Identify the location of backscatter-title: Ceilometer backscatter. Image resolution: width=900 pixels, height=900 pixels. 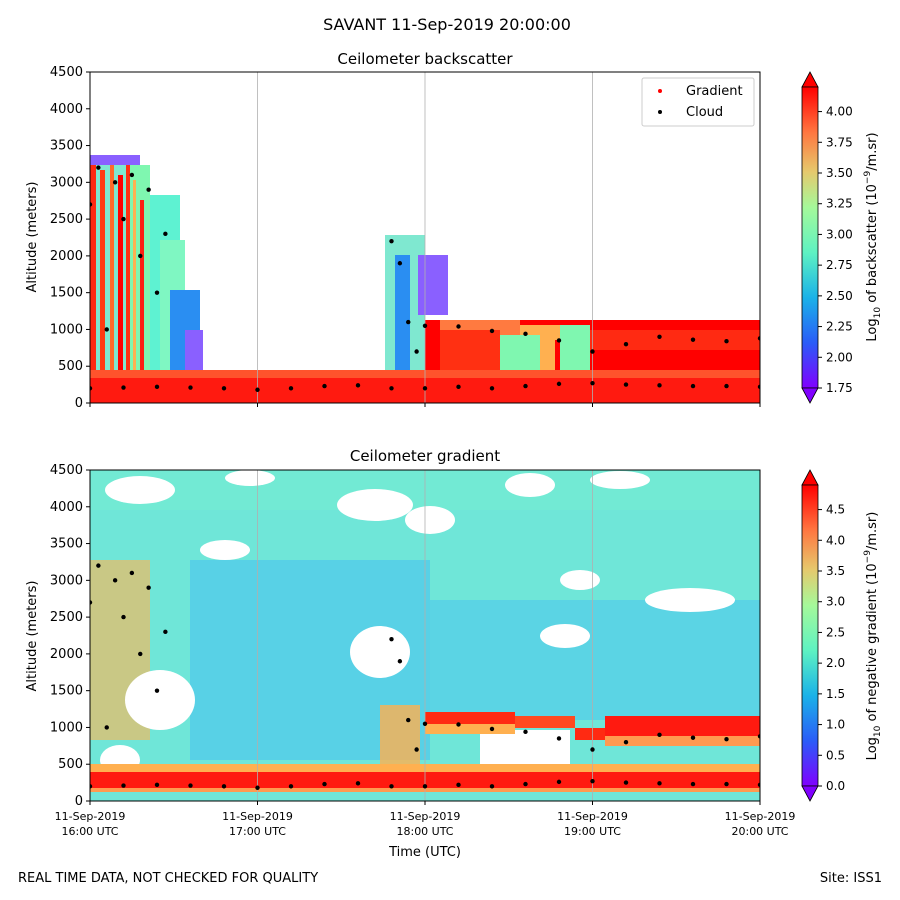
(425, 59).